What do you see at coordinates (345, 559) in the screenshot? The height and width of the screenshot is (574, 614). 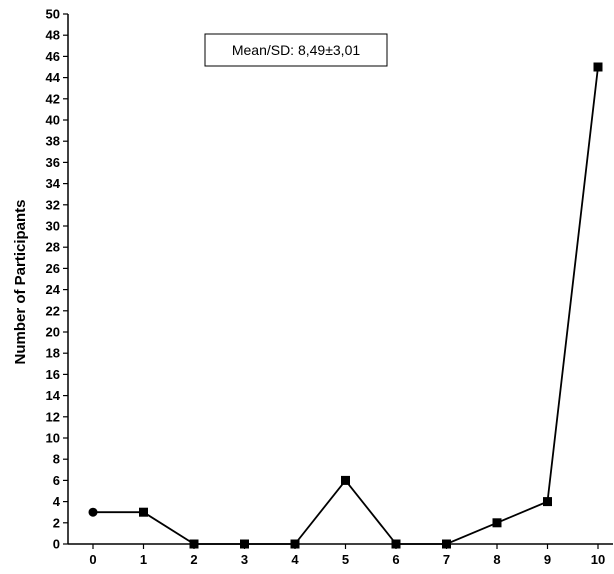 I see `x-tick-label: 5` at bounding box center [345, 559].